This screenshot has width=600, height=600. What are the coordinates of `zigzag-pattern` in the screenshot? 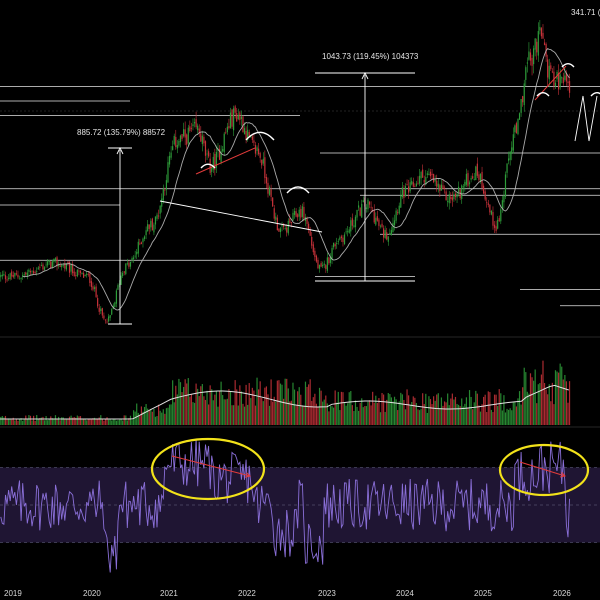 It's located at (586, 118).